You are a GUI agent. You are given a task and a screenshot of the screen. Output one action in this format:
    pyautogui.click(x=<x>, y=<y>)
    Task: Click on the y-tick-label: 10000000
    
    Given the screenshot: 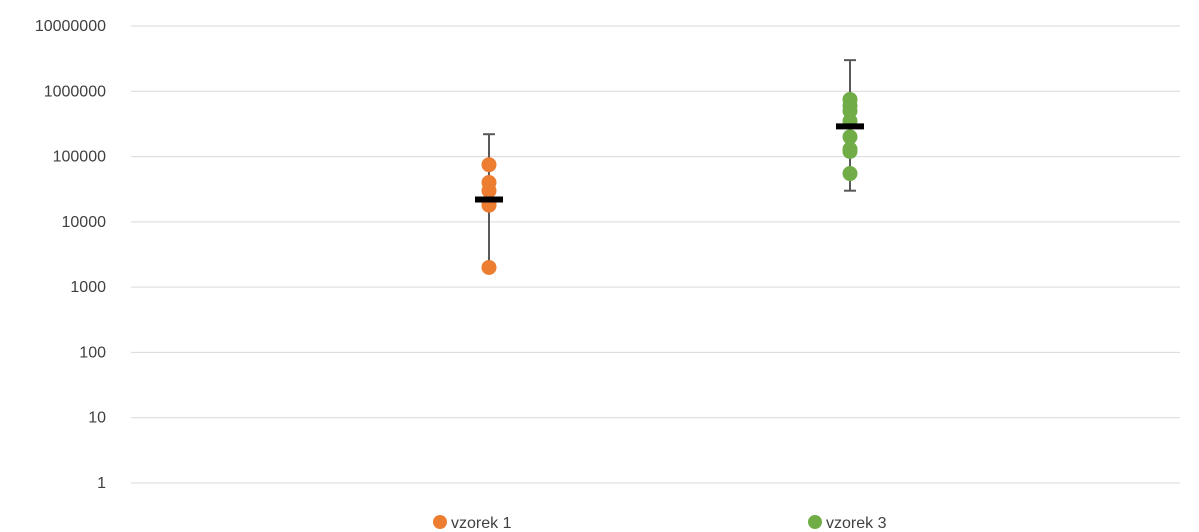 What is the action you would take?
    pyautogui.click(x=70, y=26)
    